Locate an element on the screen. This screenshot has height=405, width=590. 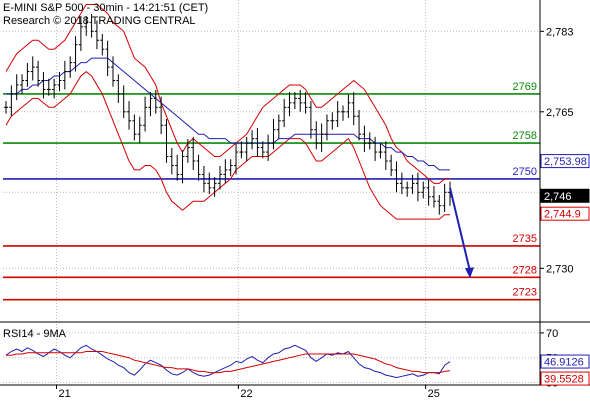
price-tag-1-box is located at coordinates (565, 195).